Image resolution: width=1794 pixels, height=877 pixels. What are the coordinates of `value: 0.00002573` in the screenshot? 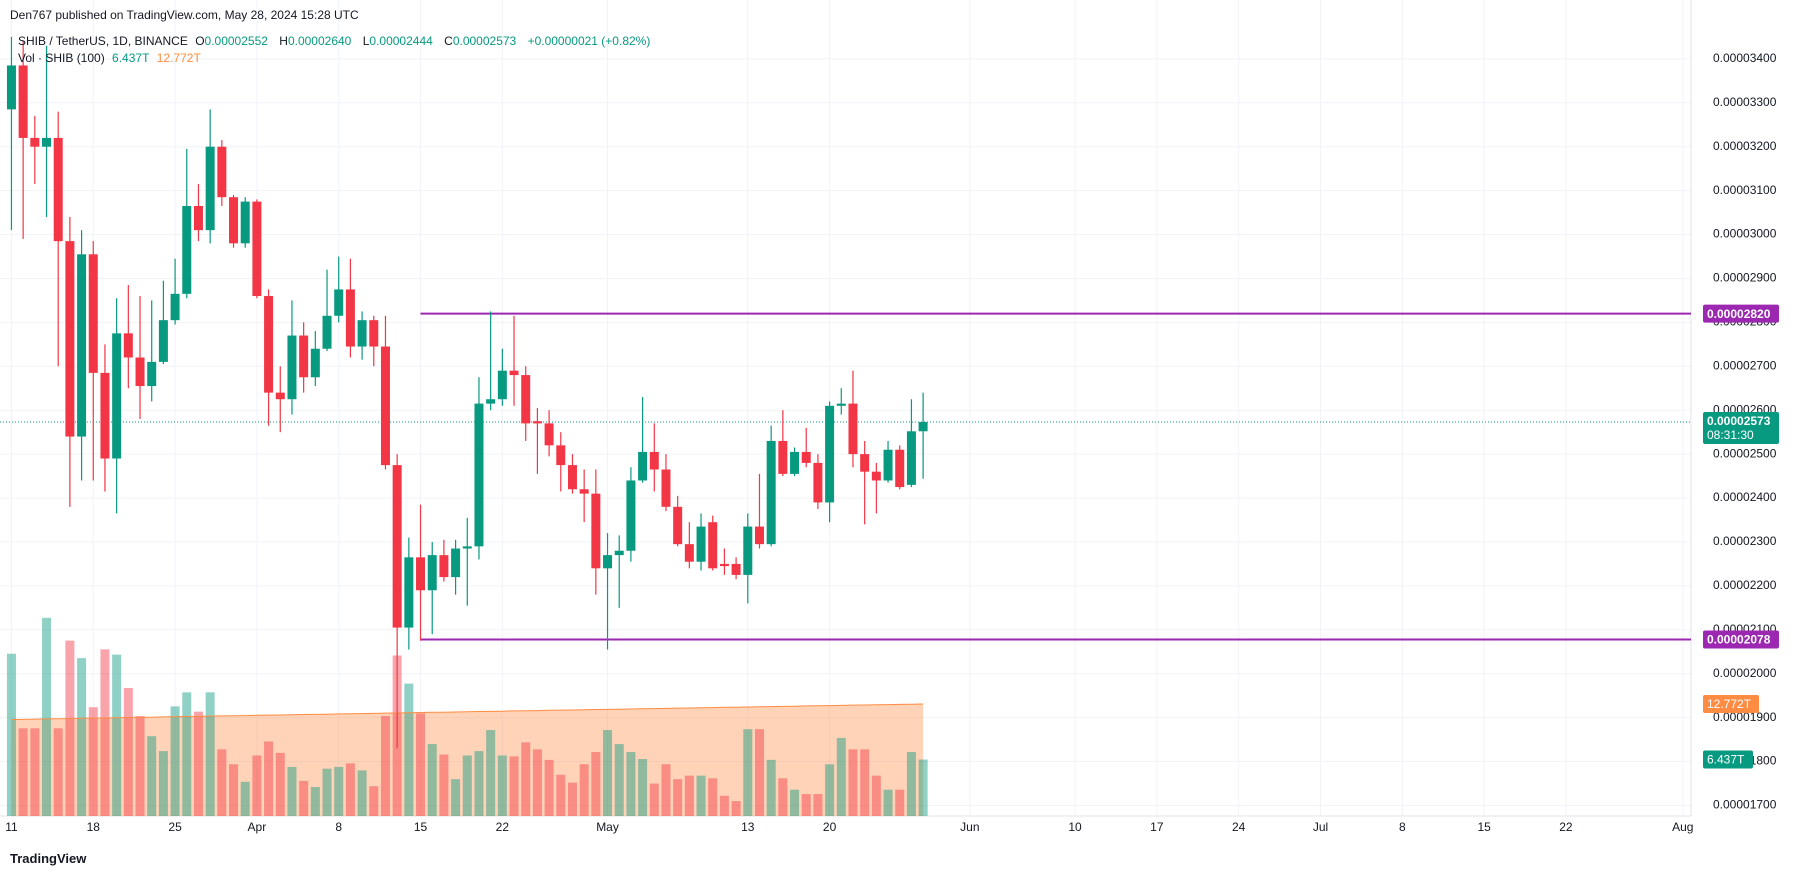 It's located at (484, 41).